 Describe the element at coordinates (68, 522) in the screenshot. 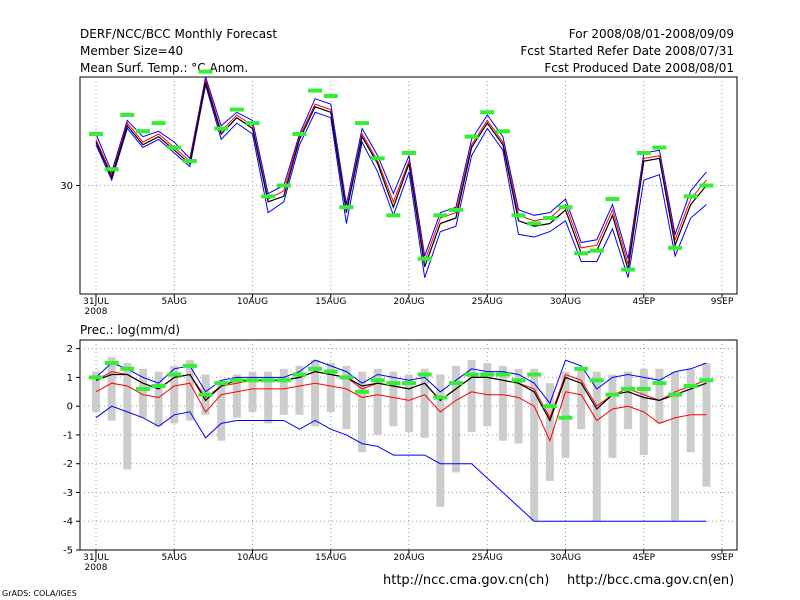

I see `y-tick-label: -4` at that location.